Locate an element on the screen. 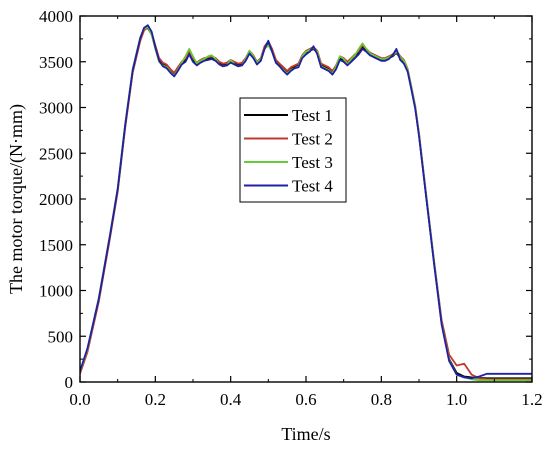 Image resolution: width=550 pixels, height=451 pixels. y-tick-label: 2500 is located at coordinates (56, 153).